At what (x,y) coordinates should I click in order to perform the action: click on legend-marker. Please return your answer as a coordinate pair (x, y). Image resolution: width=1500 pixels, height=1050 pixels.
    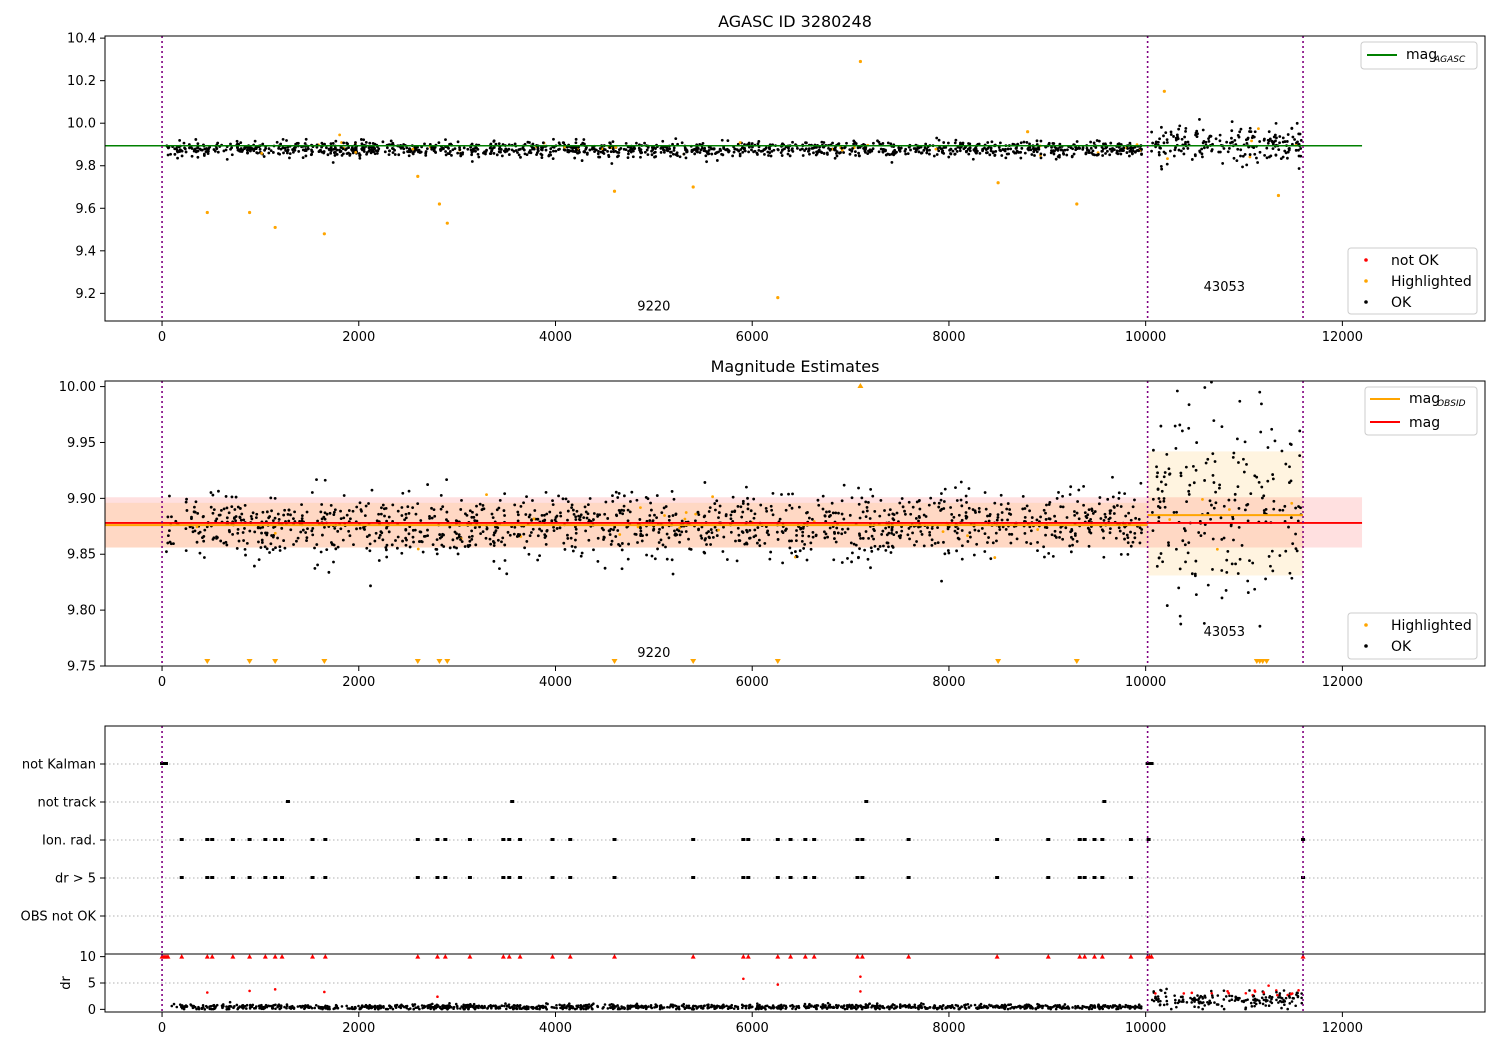
    Looking at the image, I should click on (1366, 281).